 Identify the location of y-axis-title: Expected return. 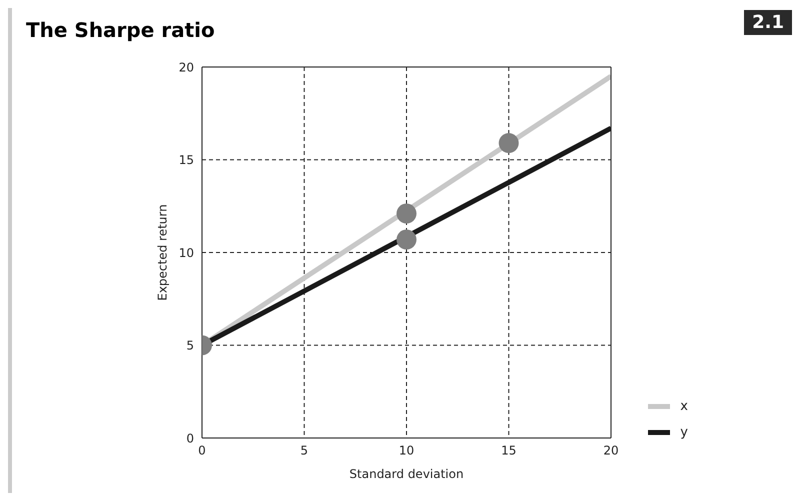
(162, 252).